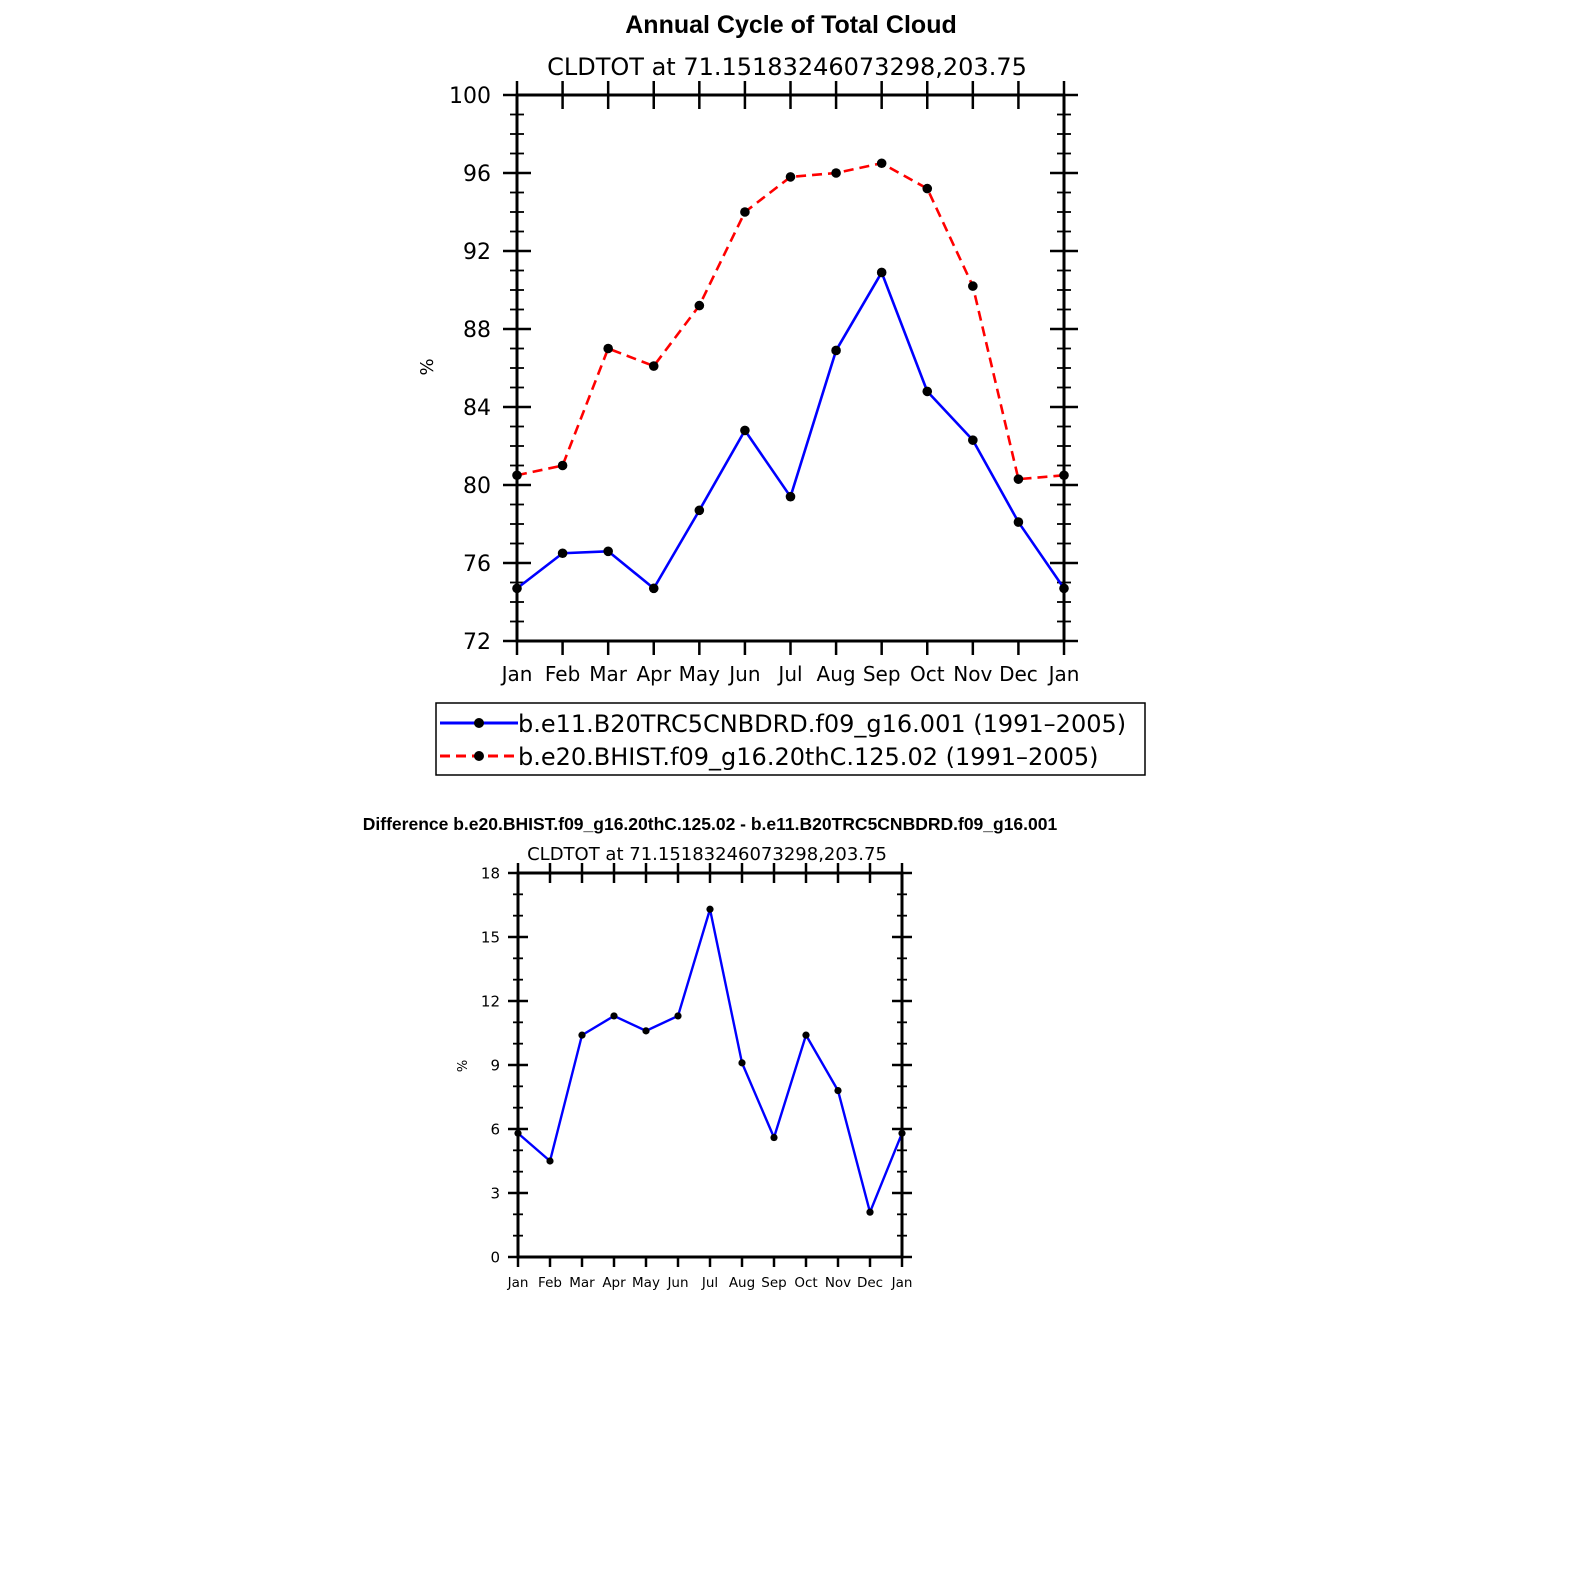 The width and height of the screenshot is (1574, 1574). What do you see at coordinates (789, 674) in the screenshot?
I see `chart1-xtick-label: Jul` at bounding box center [789, 674].